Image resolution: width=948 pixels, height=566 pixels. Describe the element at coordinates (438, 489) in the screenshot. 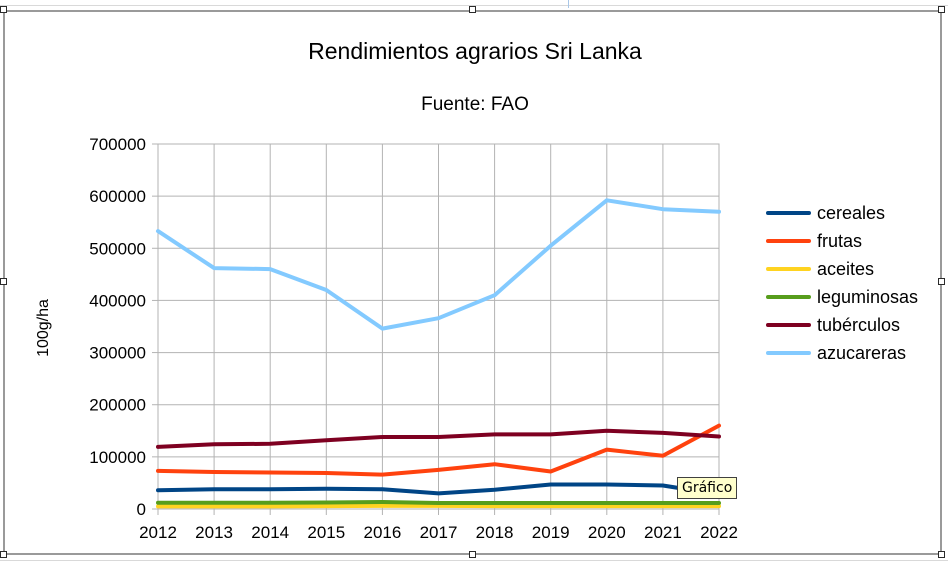

I see `series-line-cereales` at that location.